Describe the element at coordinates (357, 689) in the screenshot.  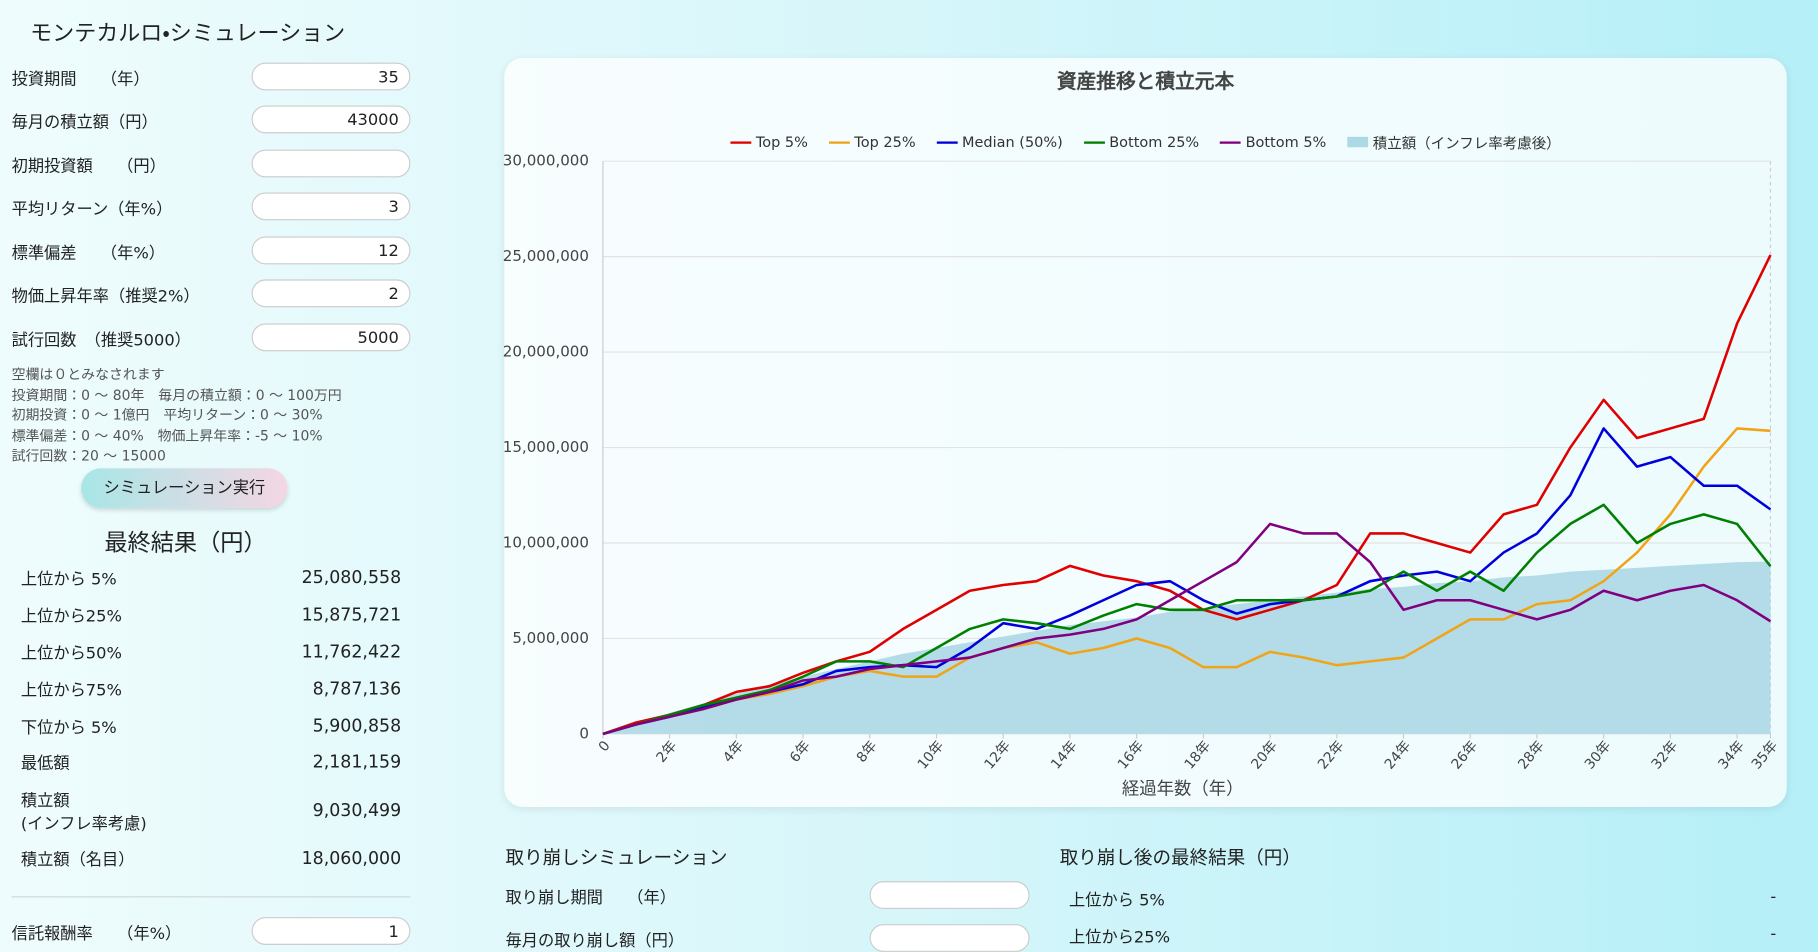
I see `result-value: 8,787,136` at that location.